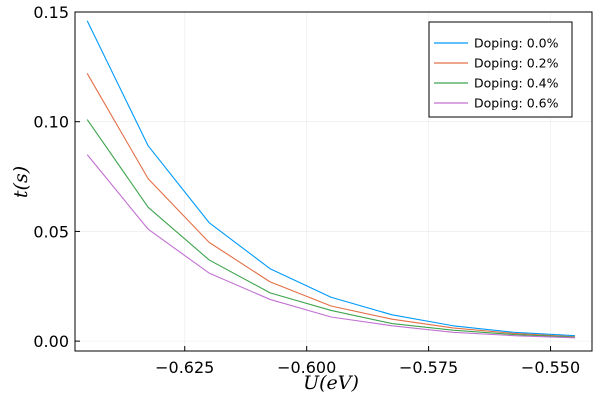 Image resolution: width=600 pixels, height=400 pixels. What do you see at coordinates (51, 122) in the screenshot?
I see `y-tick-label: 0.10` at bounding box center [51, 122].